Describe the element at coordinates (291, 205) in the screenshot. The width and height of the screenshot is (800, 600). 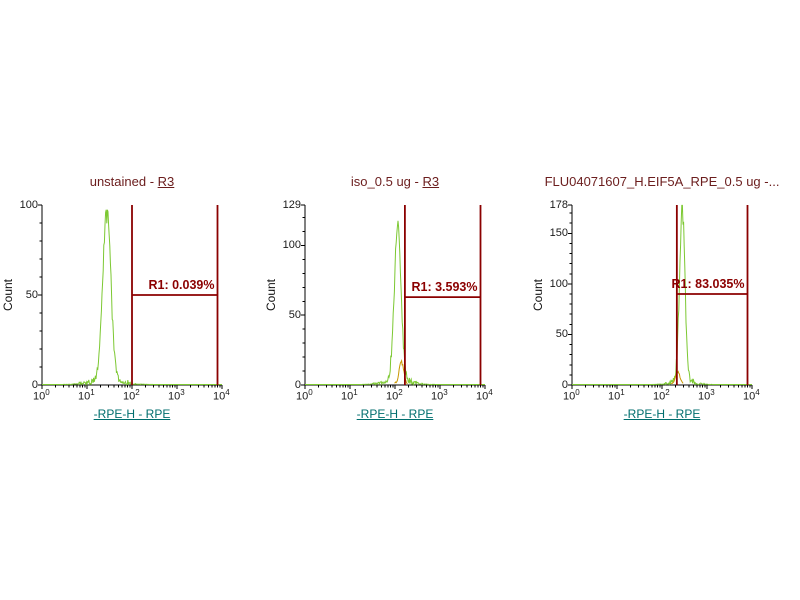
I see `y-tick-label: 129` at that location.